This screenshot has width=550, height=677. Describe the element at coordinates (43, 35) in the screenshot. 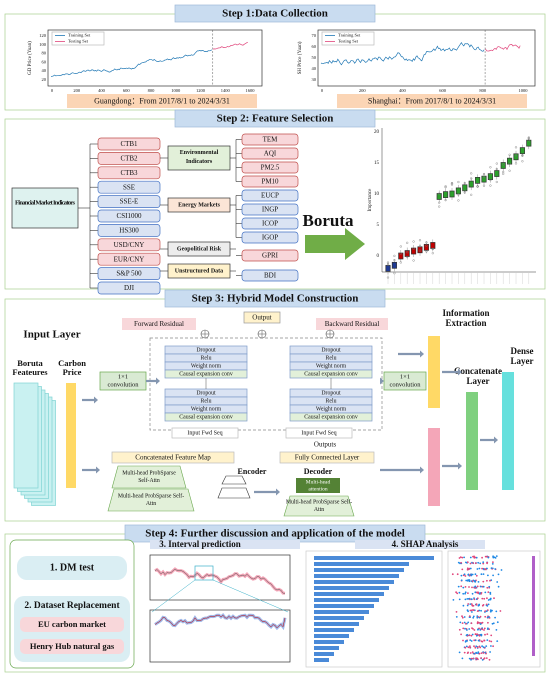

I see `tick-label: 120` at that location.